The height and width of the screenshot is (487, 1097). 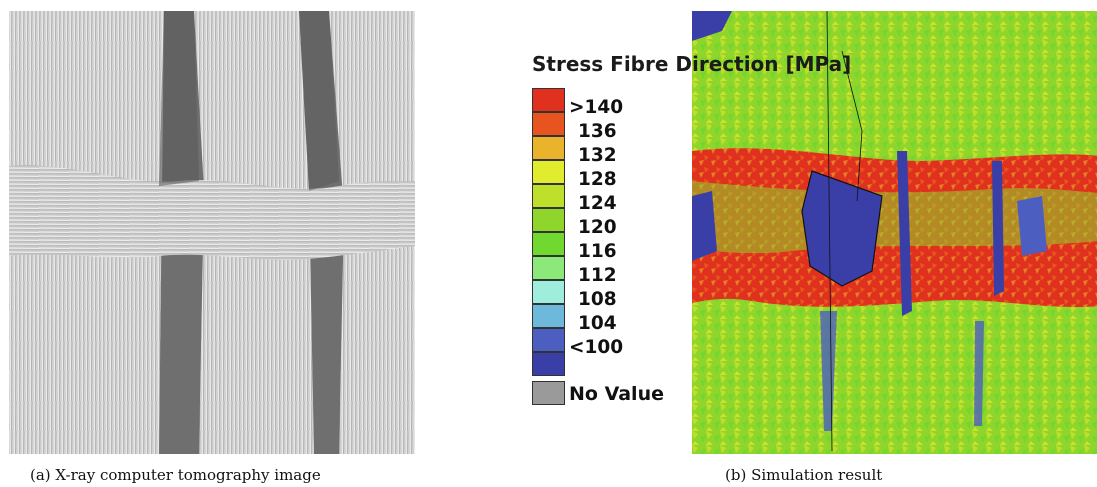 I want to click on legend-tick-label: 132, so click(x=597, y=155).